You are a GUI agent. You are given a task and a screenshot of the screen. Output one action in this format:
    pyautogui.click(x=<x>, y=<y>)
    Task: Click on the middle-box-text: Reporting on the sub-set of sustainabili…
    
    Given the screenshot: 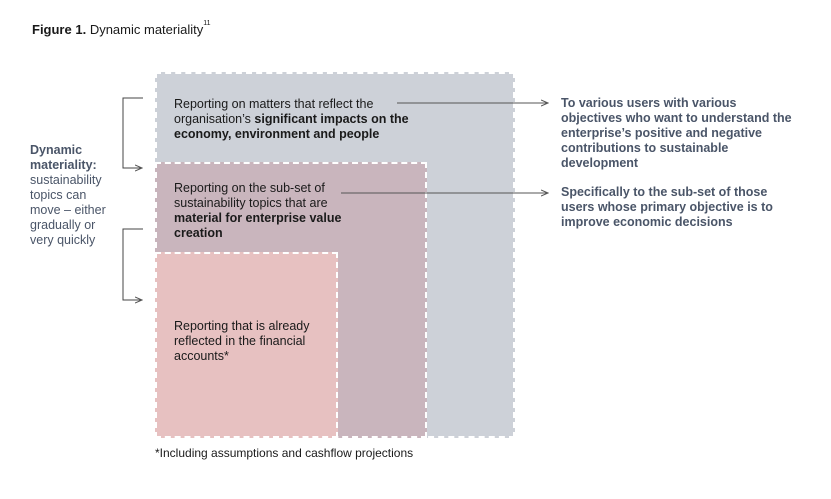 What is the action you would take?
    pyautogui.click(x=266, y=211)
    